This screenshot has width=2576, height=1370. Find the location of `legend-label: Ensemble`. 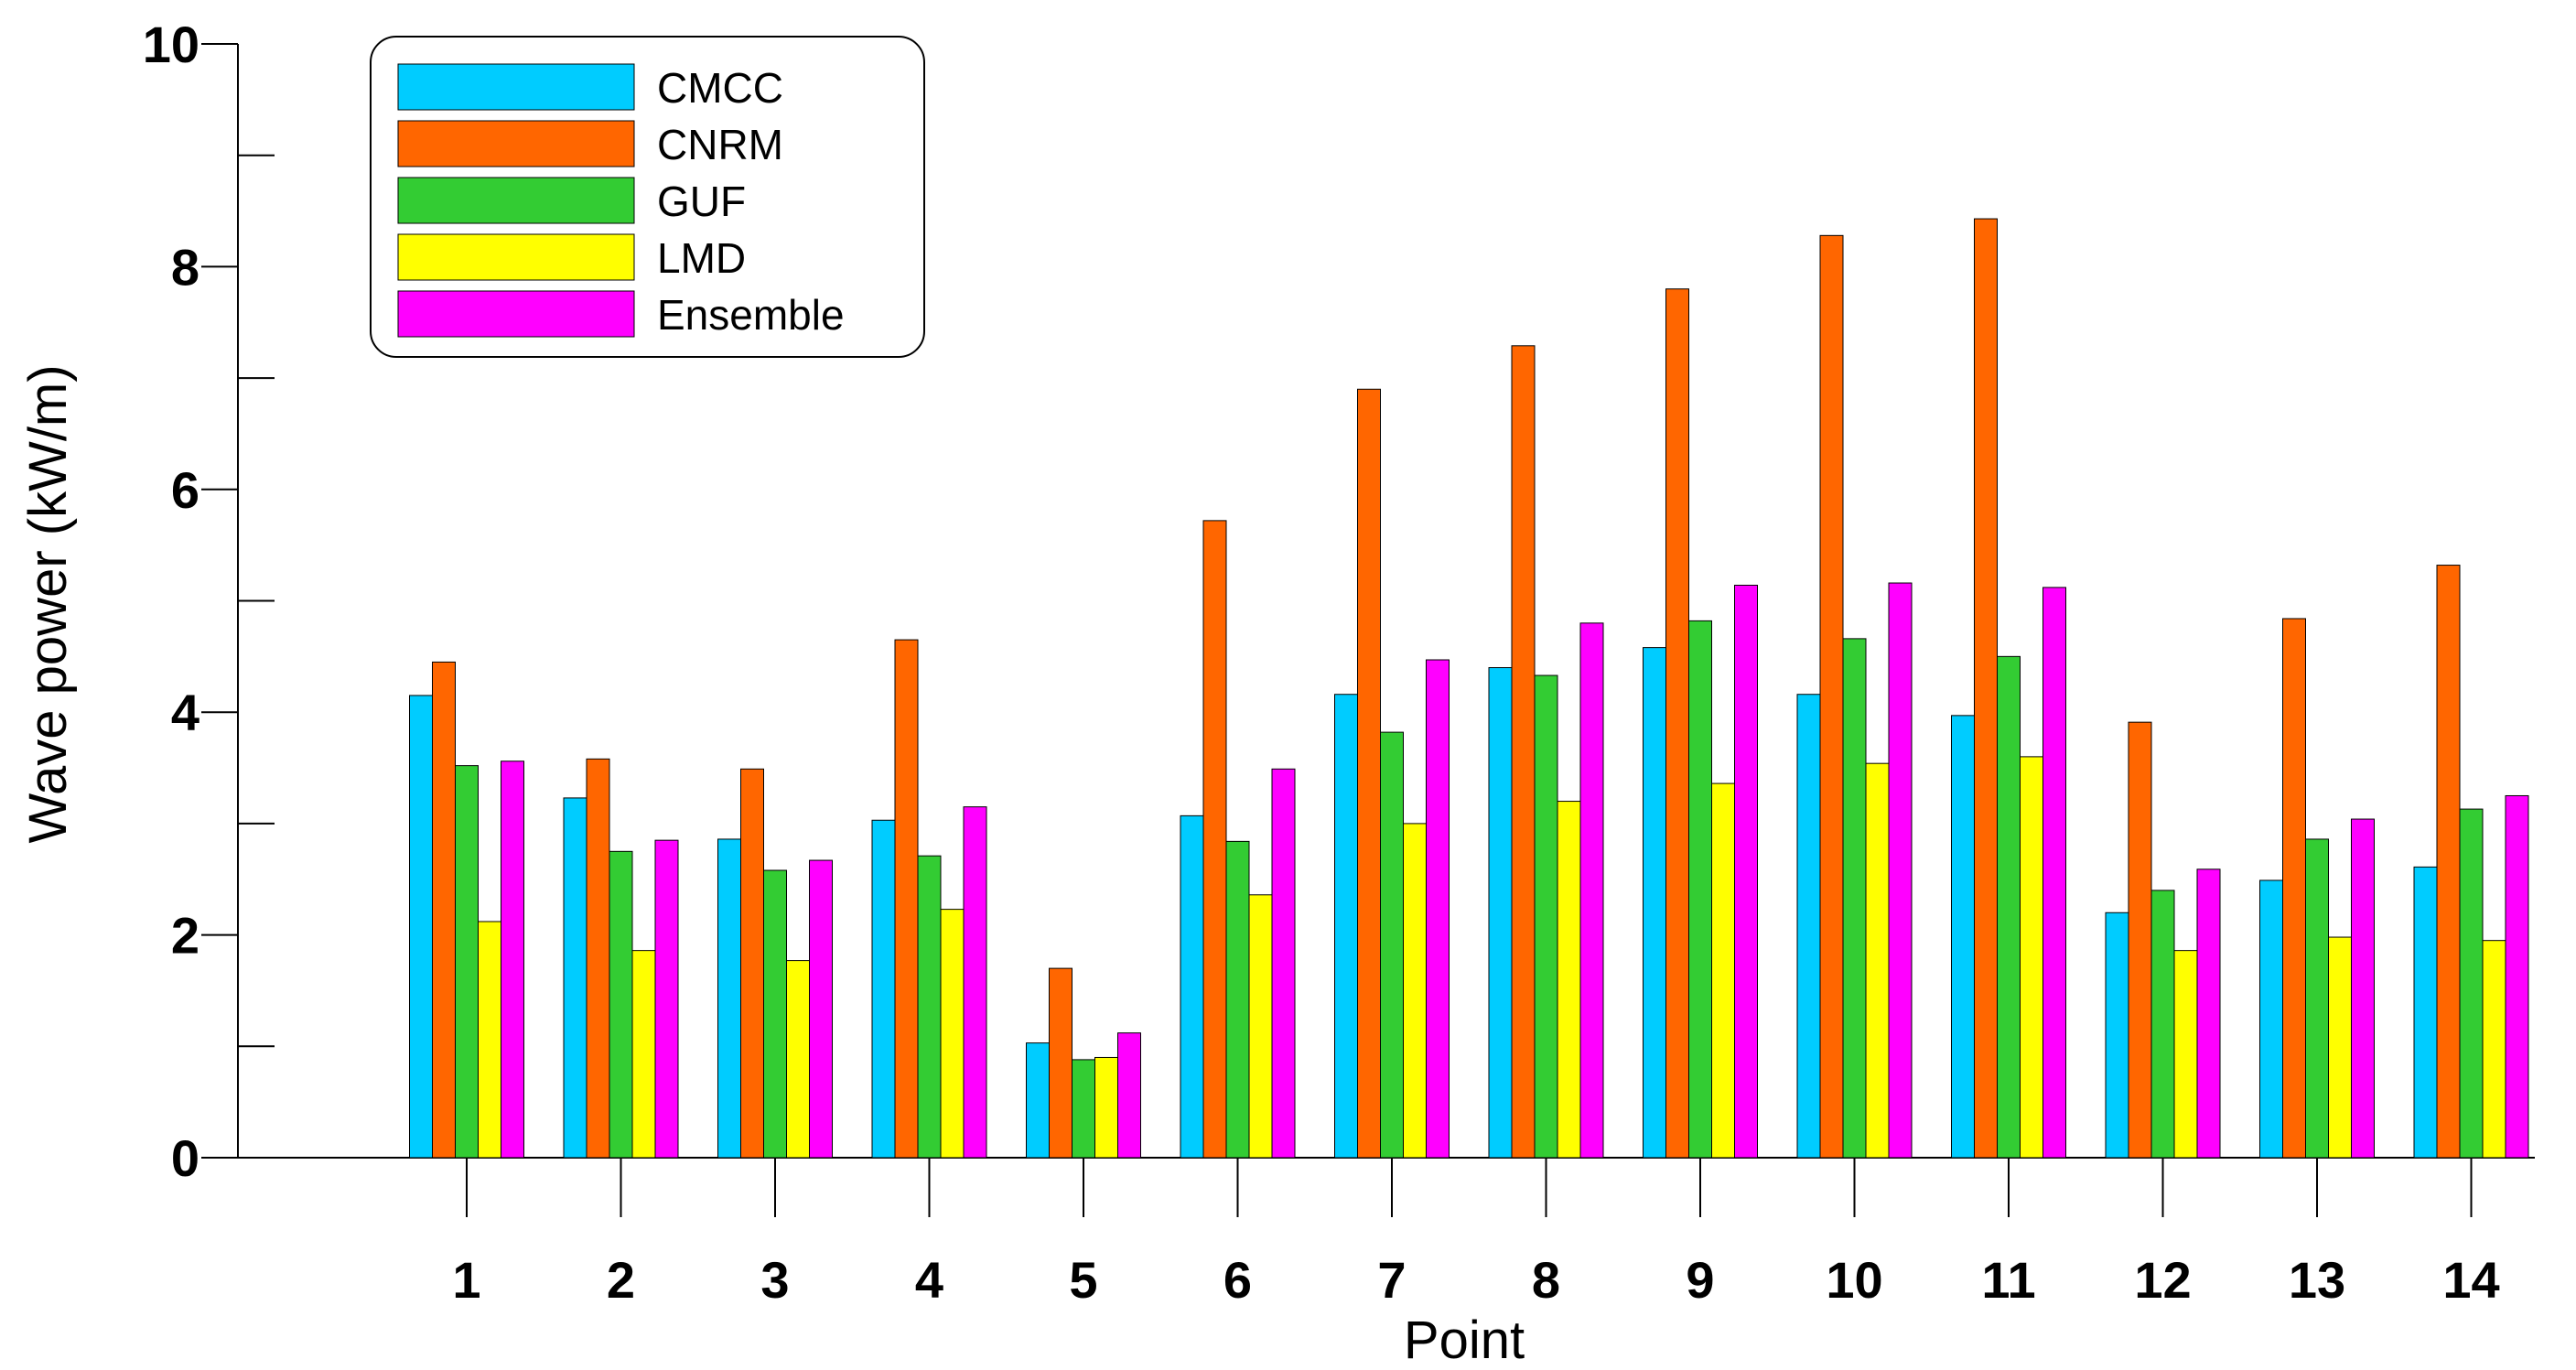

legend-label: Ensemble is located at coordinates (751, 315).